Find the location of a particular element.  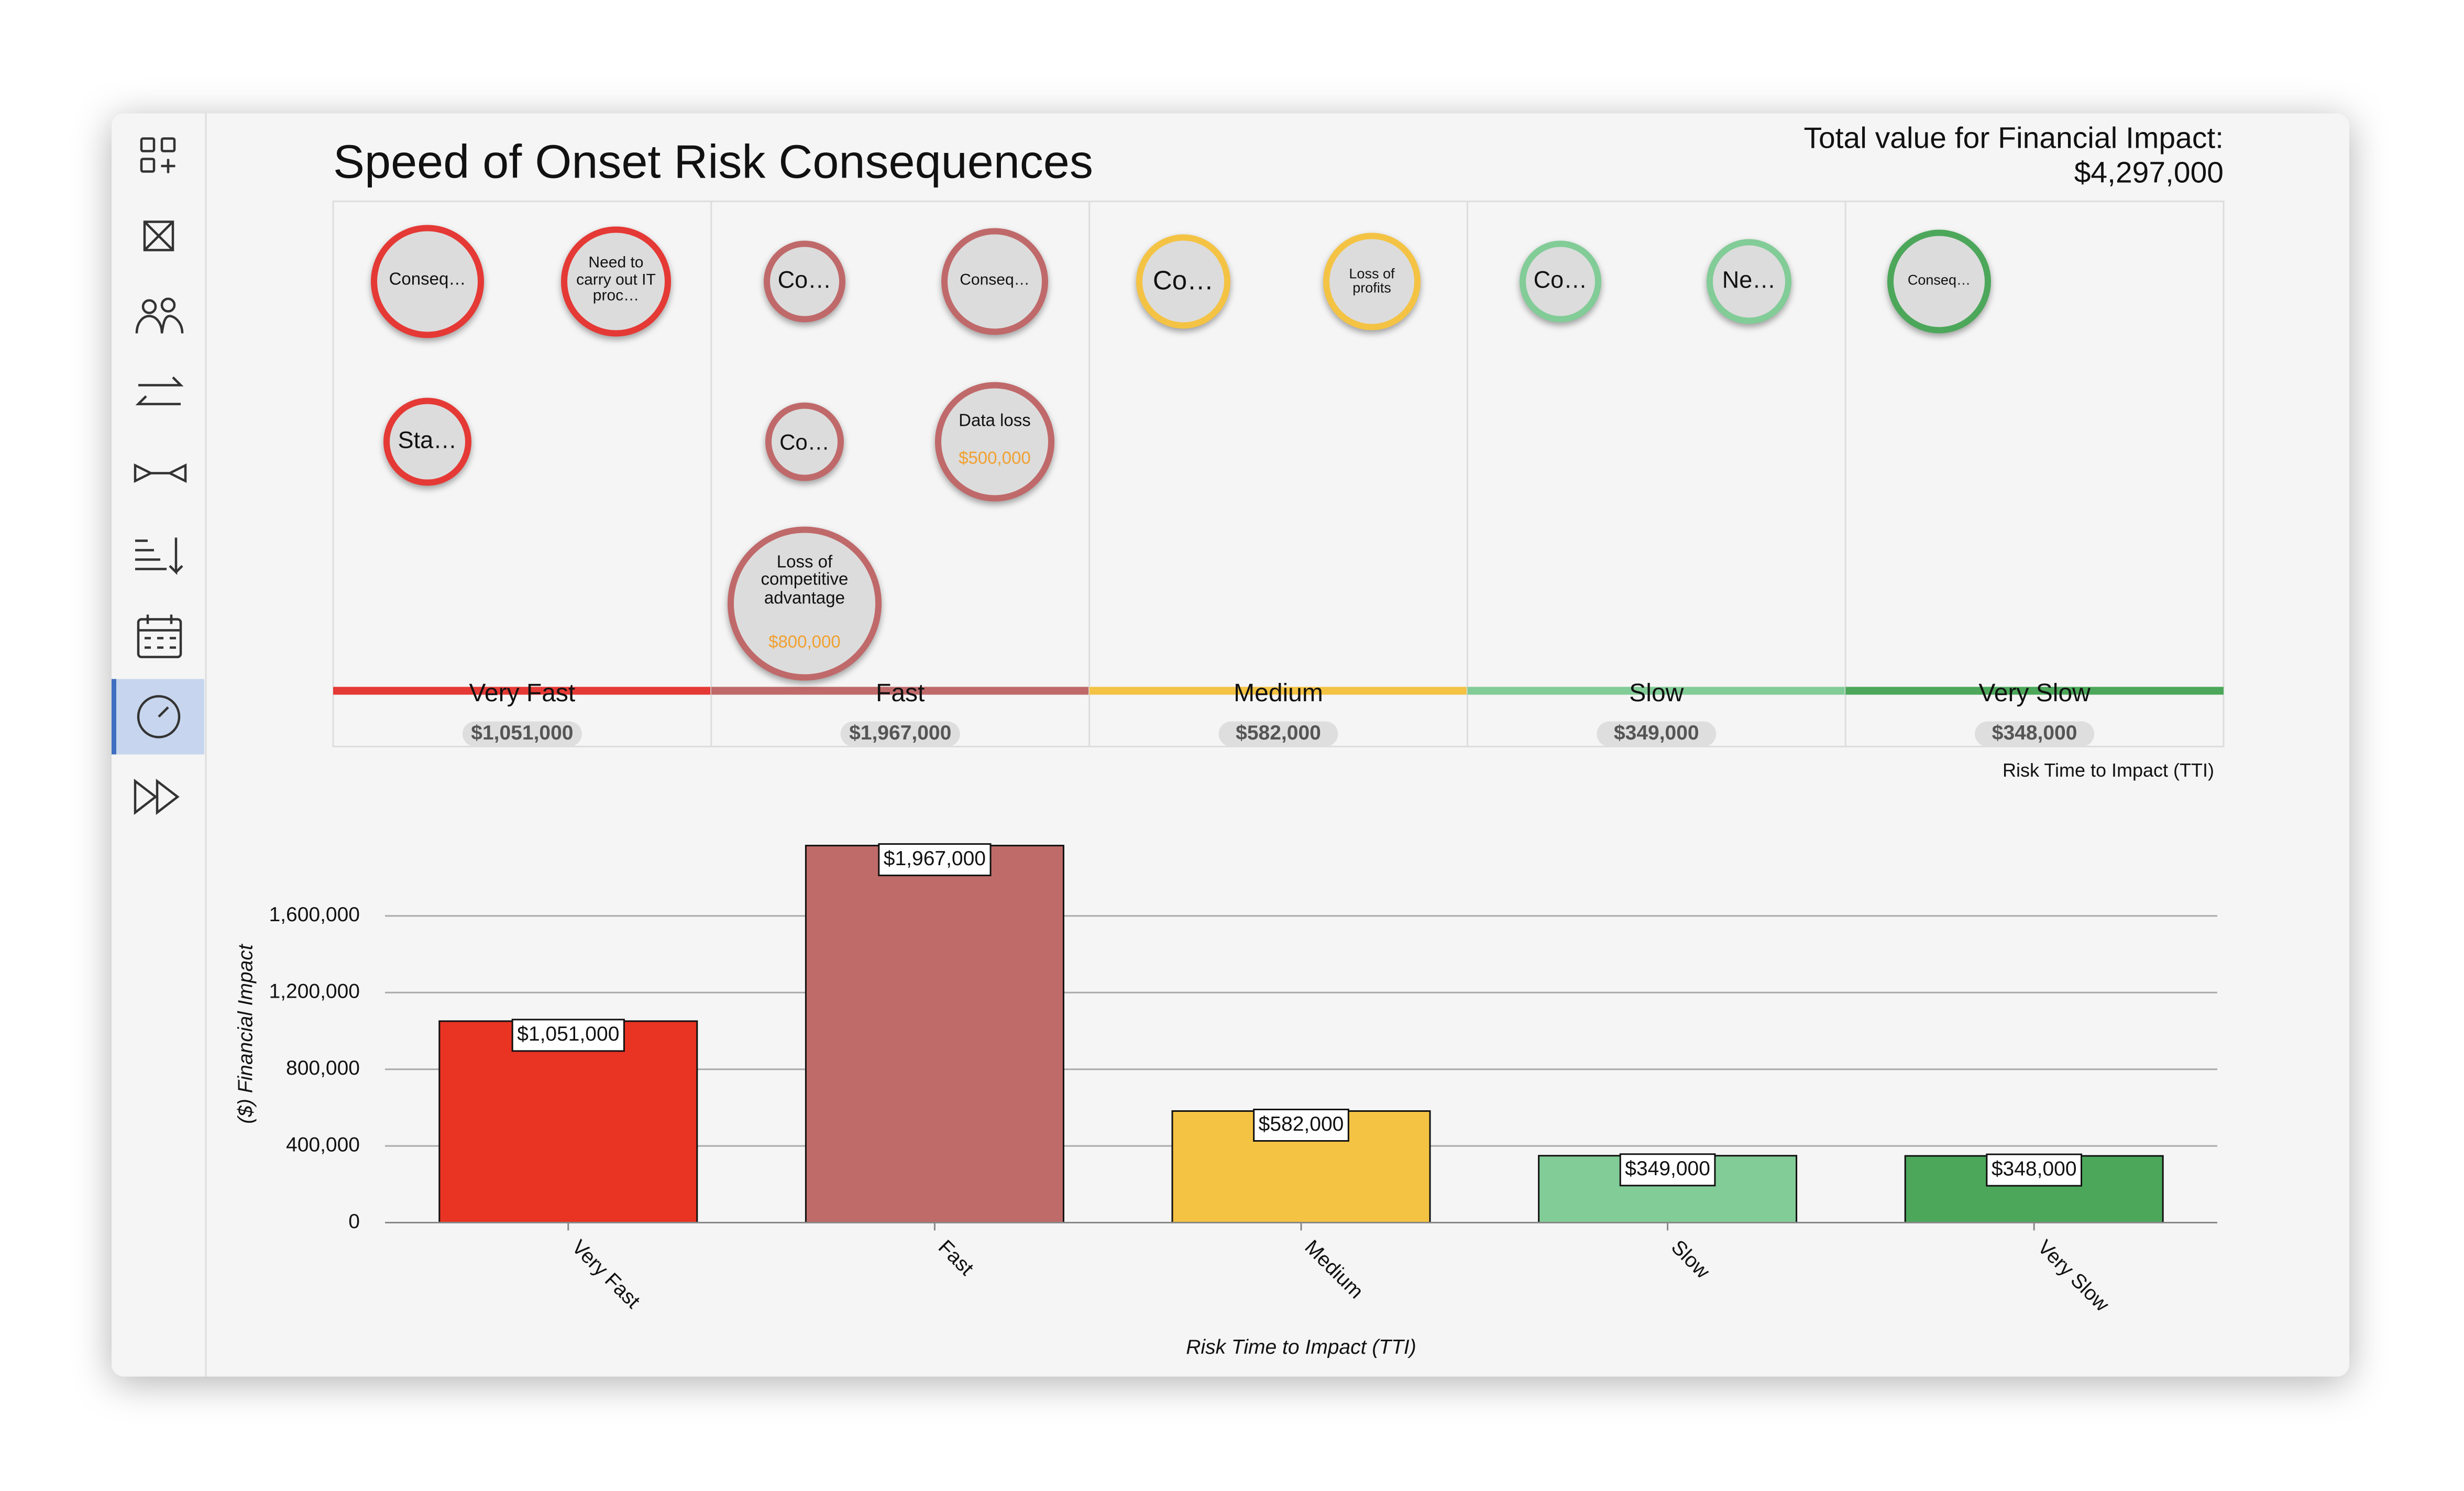

bar is located at coordinates (935, 1034).